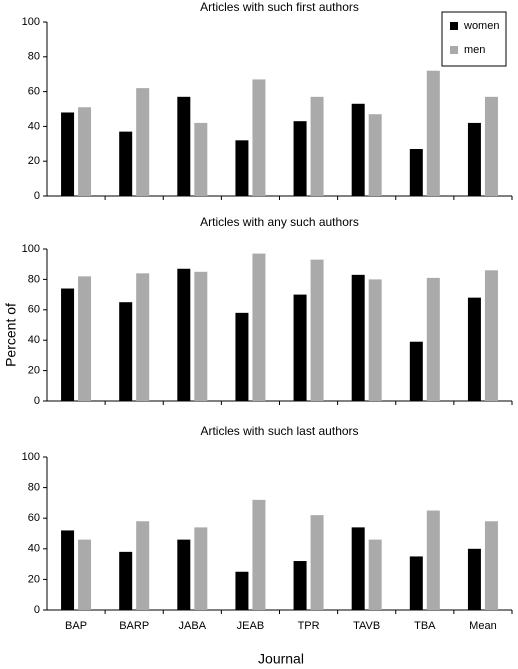 The image size is (518, 669). What do you see at coordinates (425, 626) in the screenshot?
I see `x-tick-label: TBA` at bounding box center [425, 626].